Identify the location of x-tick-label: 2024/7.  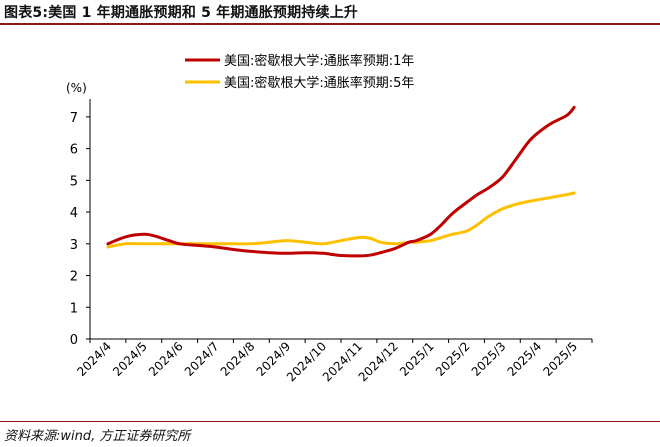
(202, 359).